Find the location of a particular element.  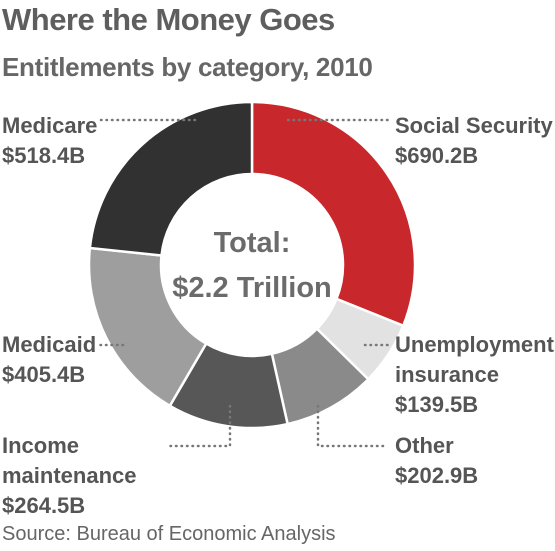

slice-value-income-maintenance: $264.5B is located at coordinates (43, 505).